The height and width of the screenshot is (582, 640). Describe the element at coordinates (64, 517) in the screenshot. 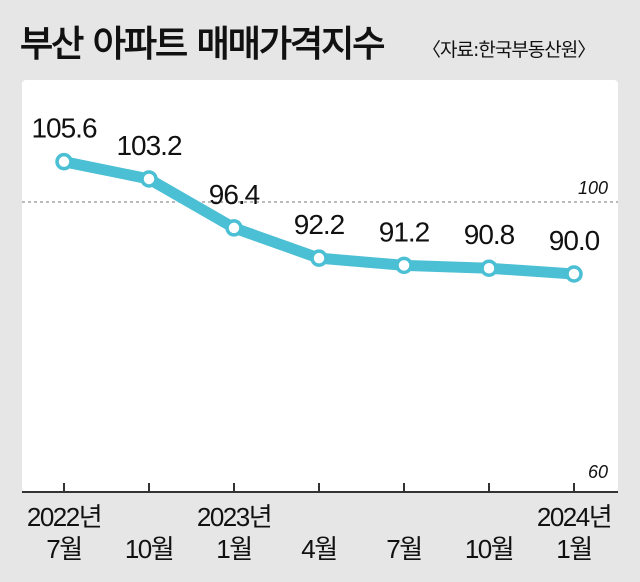

I see `x-year-label: 2022년` at that location.